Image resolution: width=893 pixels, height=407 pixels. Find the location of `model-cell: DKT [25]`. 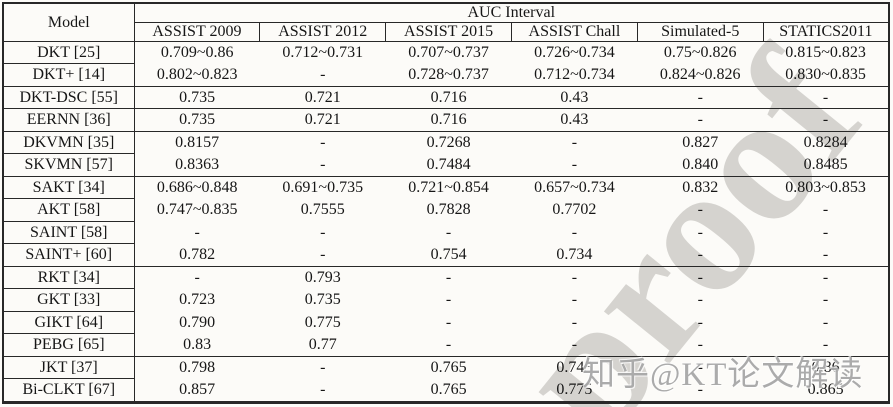

model-cell: DKT [25] is located at coordinates (69, 53).